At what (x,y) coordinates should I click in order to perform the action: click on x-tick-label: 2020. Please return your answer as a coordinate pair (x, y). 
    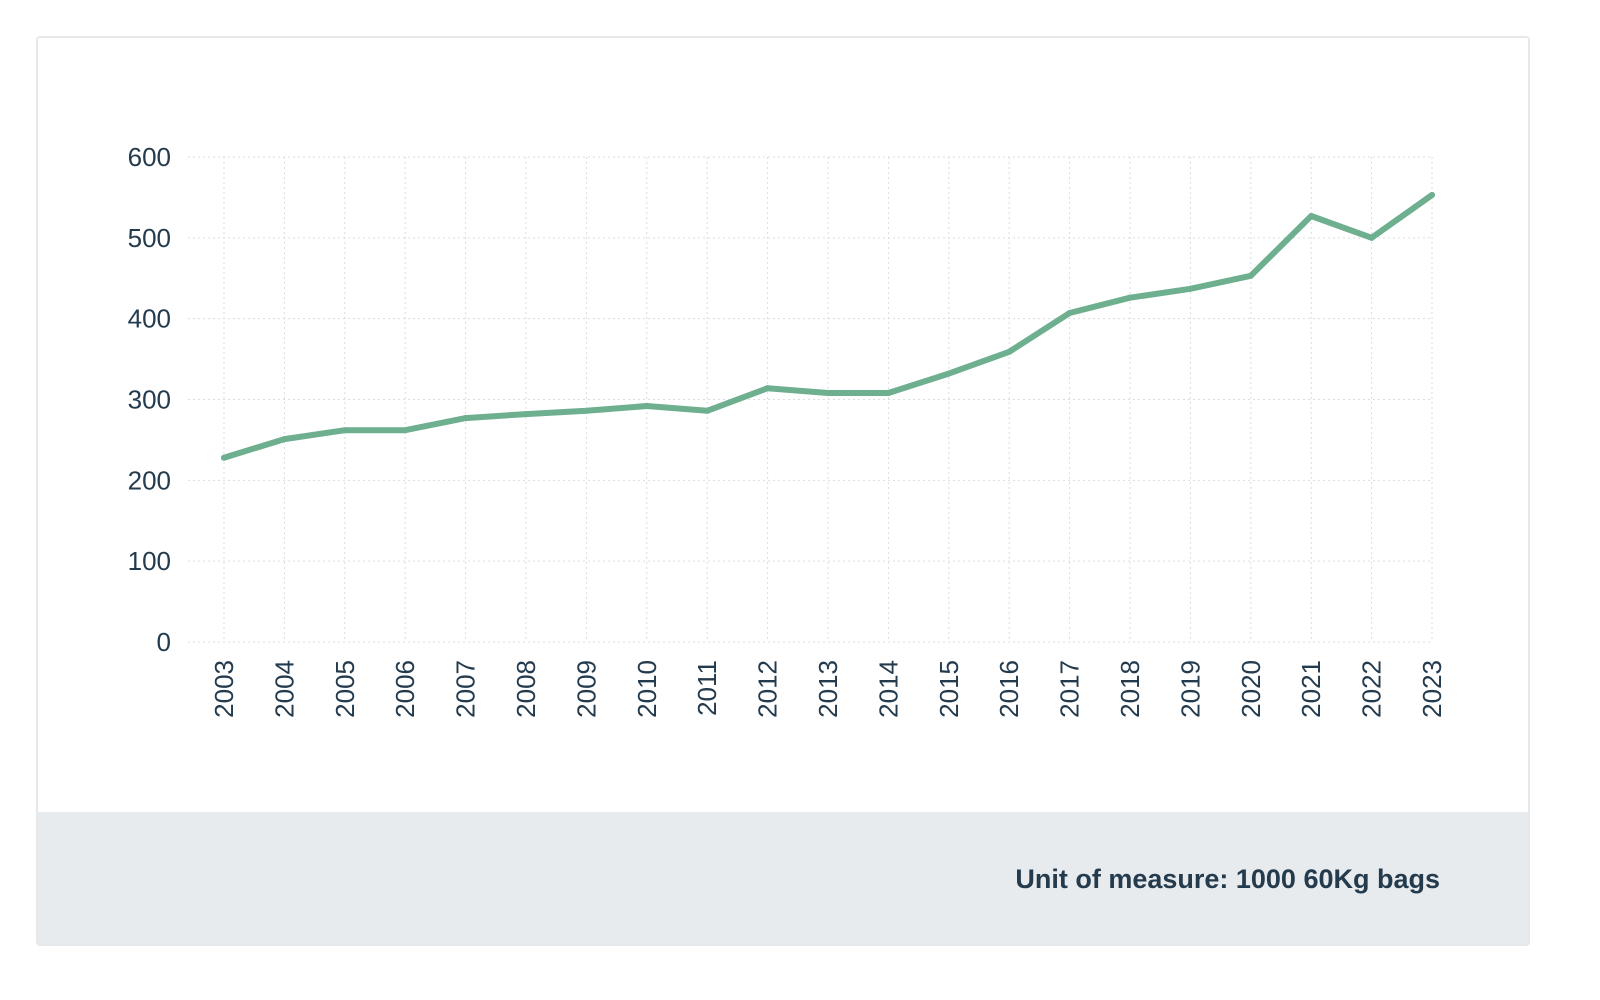
    Looking at the image, I should click on (1251, 689).